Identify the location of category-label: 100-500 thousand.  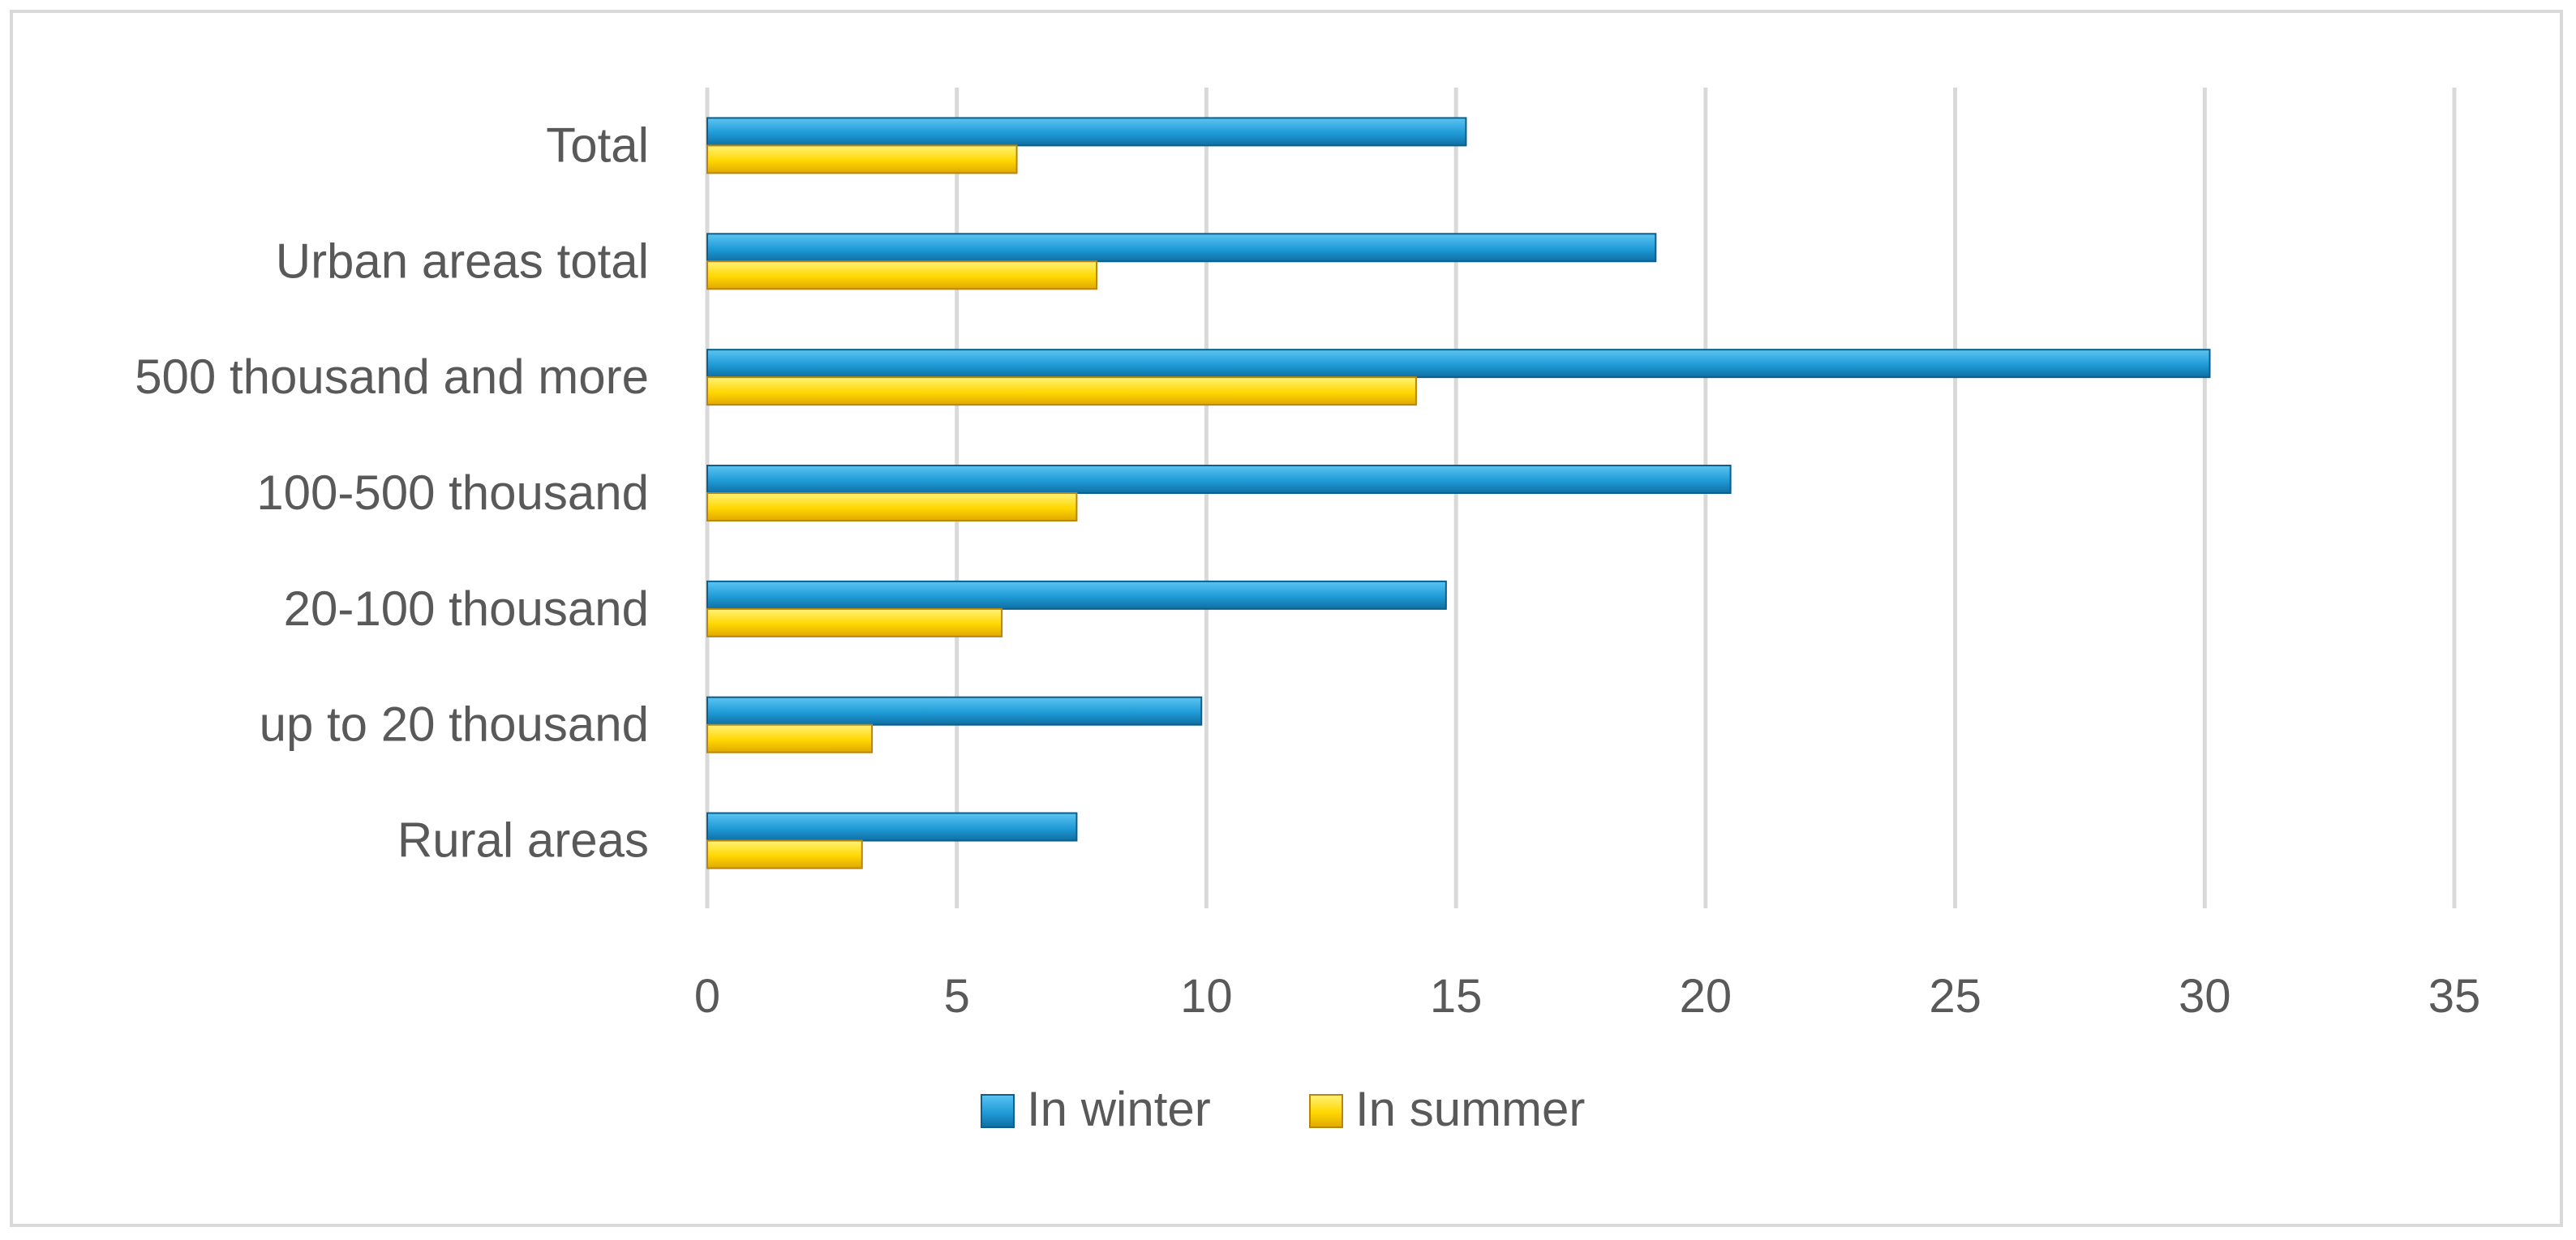
(453, 493).